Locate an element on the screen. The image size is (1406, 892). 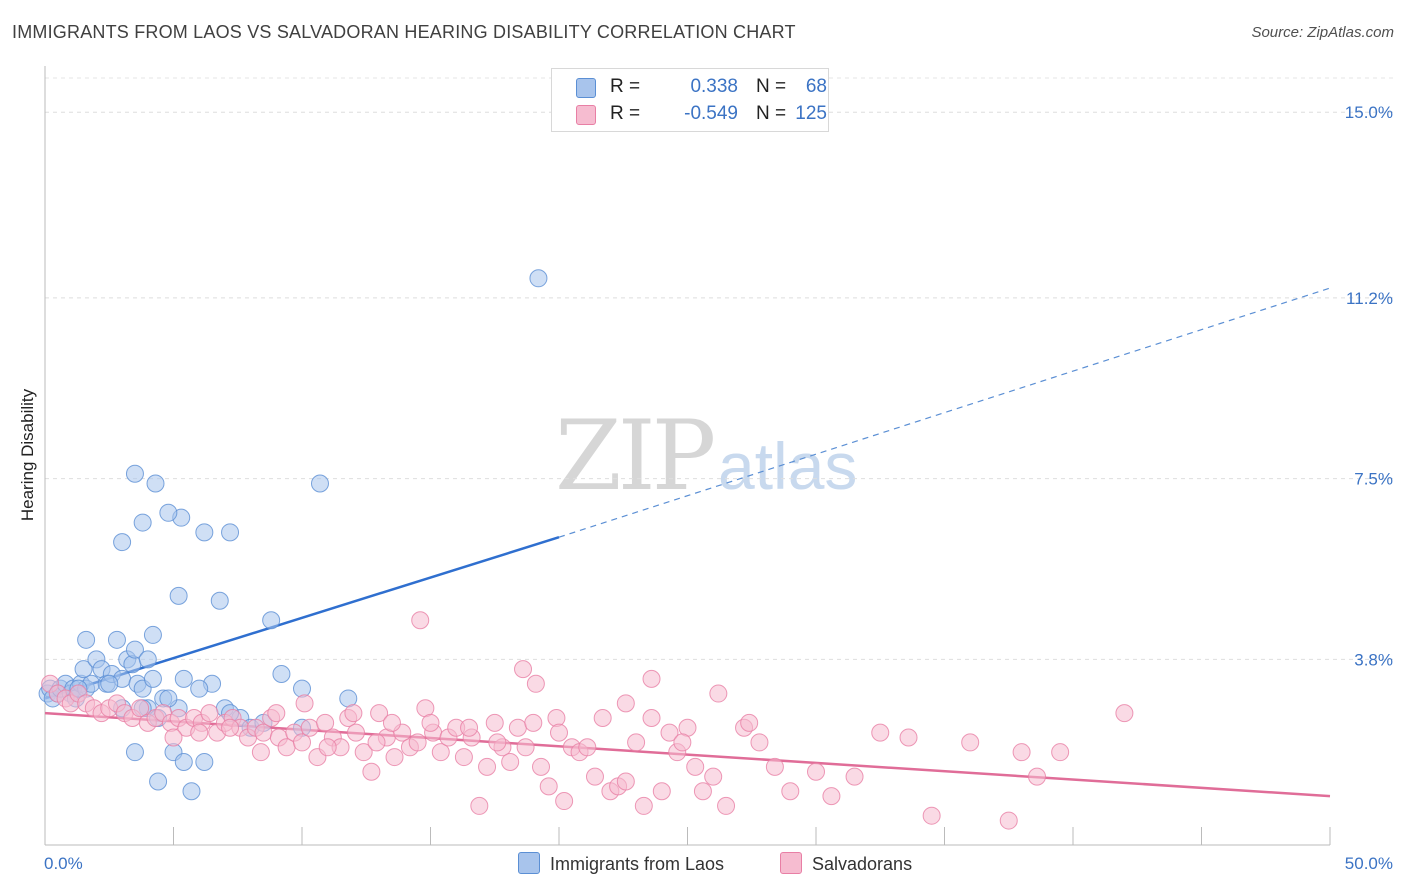
legend-item-laos: Immigrants from Laos is located at coordinates (621, 863).